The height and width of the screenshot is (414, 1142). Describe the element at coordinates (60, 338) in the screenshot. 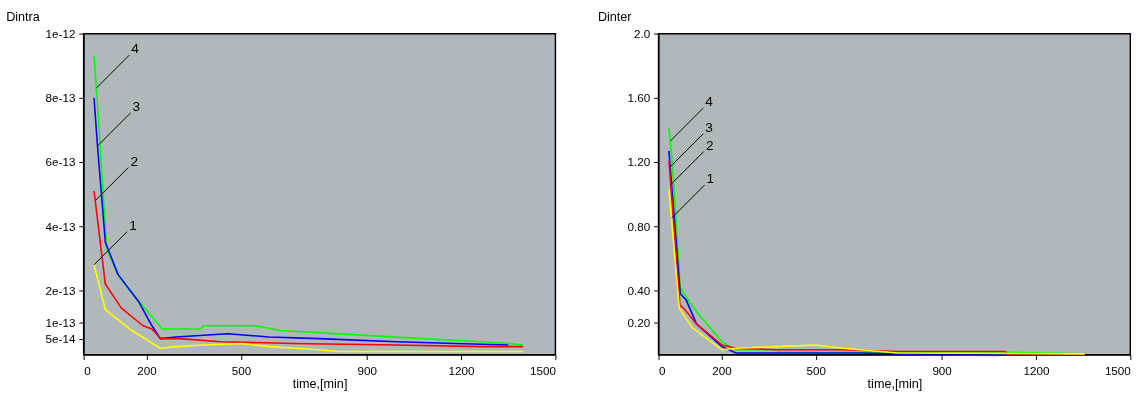

I see `y-tick-label: 5e-14` at that location.